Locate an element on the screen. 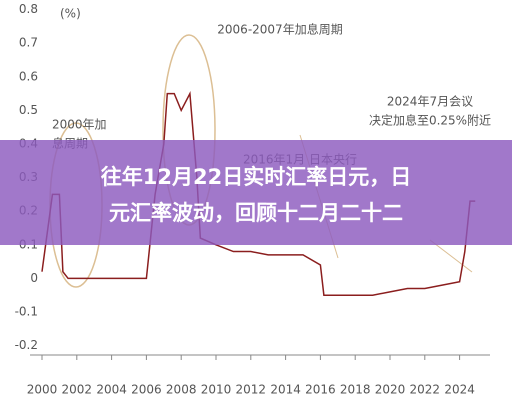  y-tick-label: -0.2 is located at coordinates (26, 345).